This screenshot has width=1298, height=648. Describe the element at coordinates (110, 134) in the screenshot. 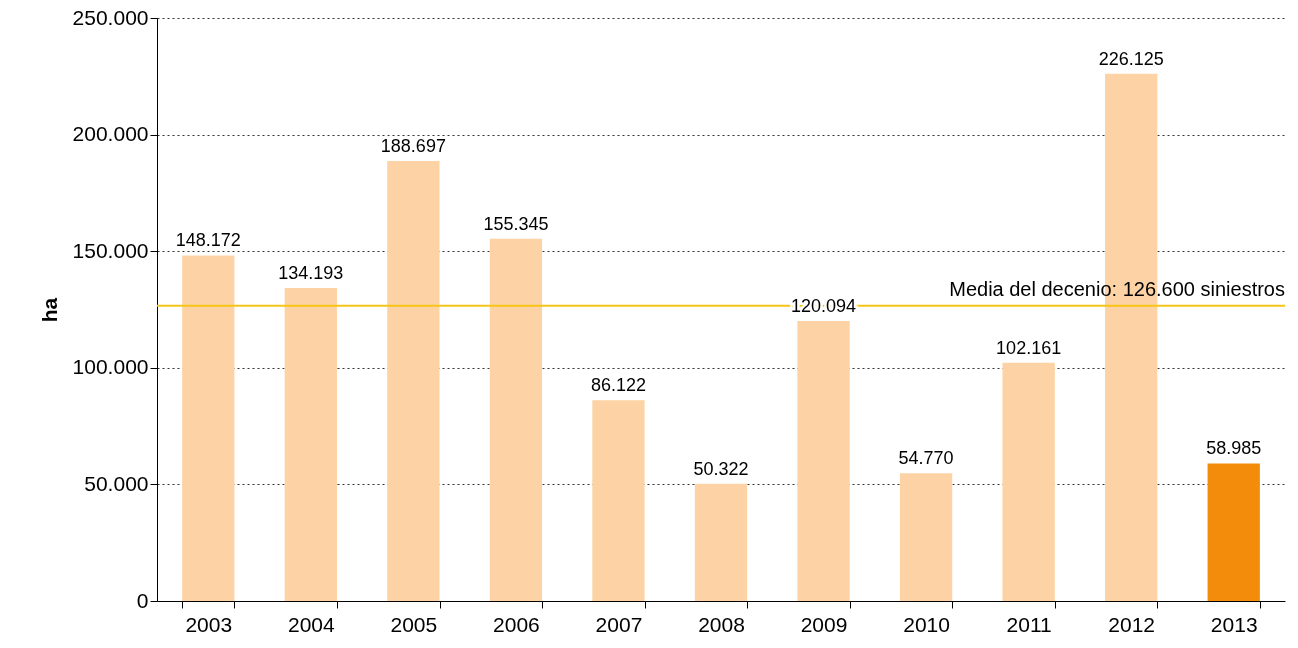

I see `y-tick-label: 200.000` at that location.